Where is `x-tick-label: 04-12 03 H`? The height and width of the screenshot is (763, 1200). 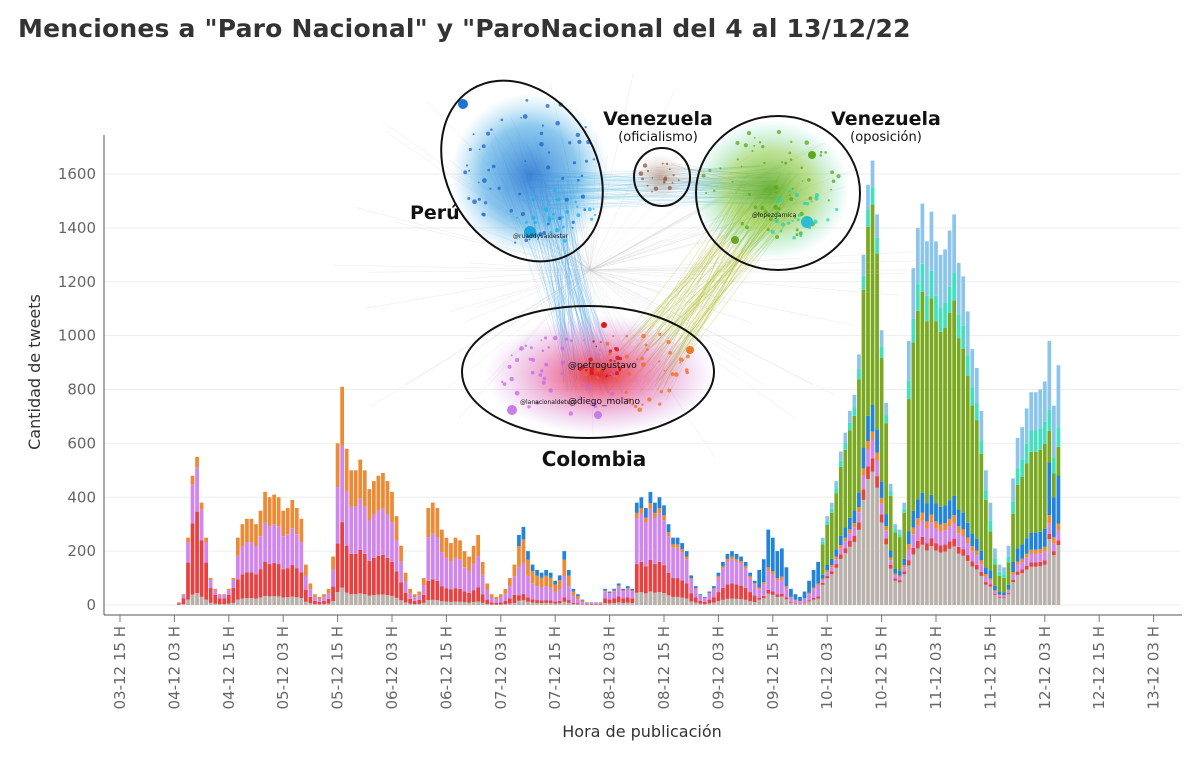 x-tick-label: 04-12 03 H is located at coordinates (174, 668).